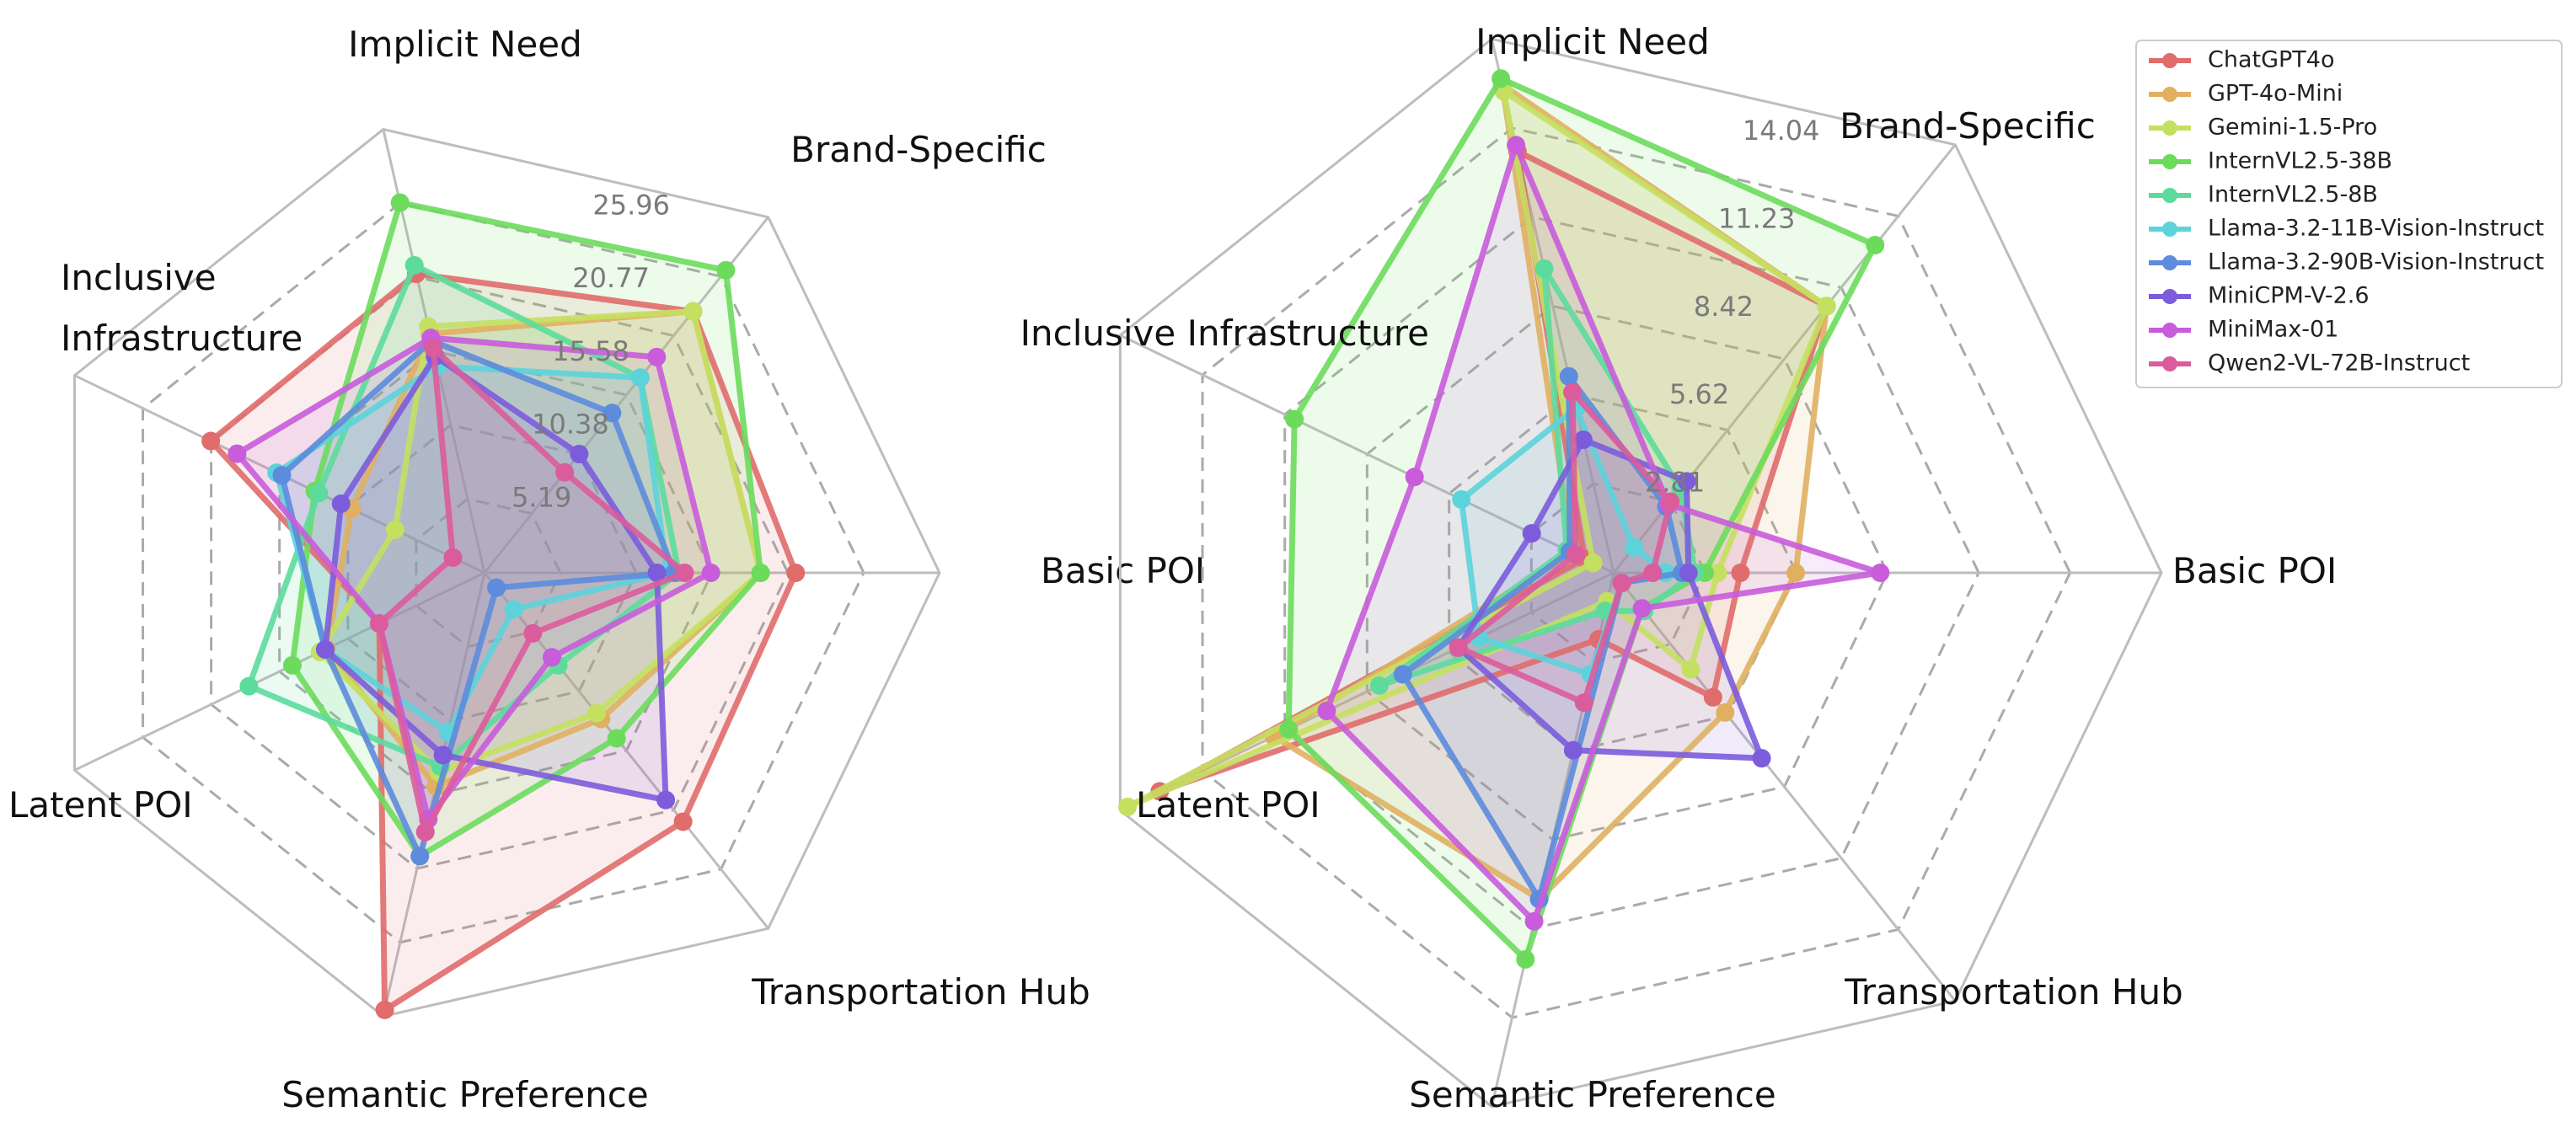 This screenshot has height=1133, width=2576. I want to click on tick-label: 25.96, so click(631, 205).